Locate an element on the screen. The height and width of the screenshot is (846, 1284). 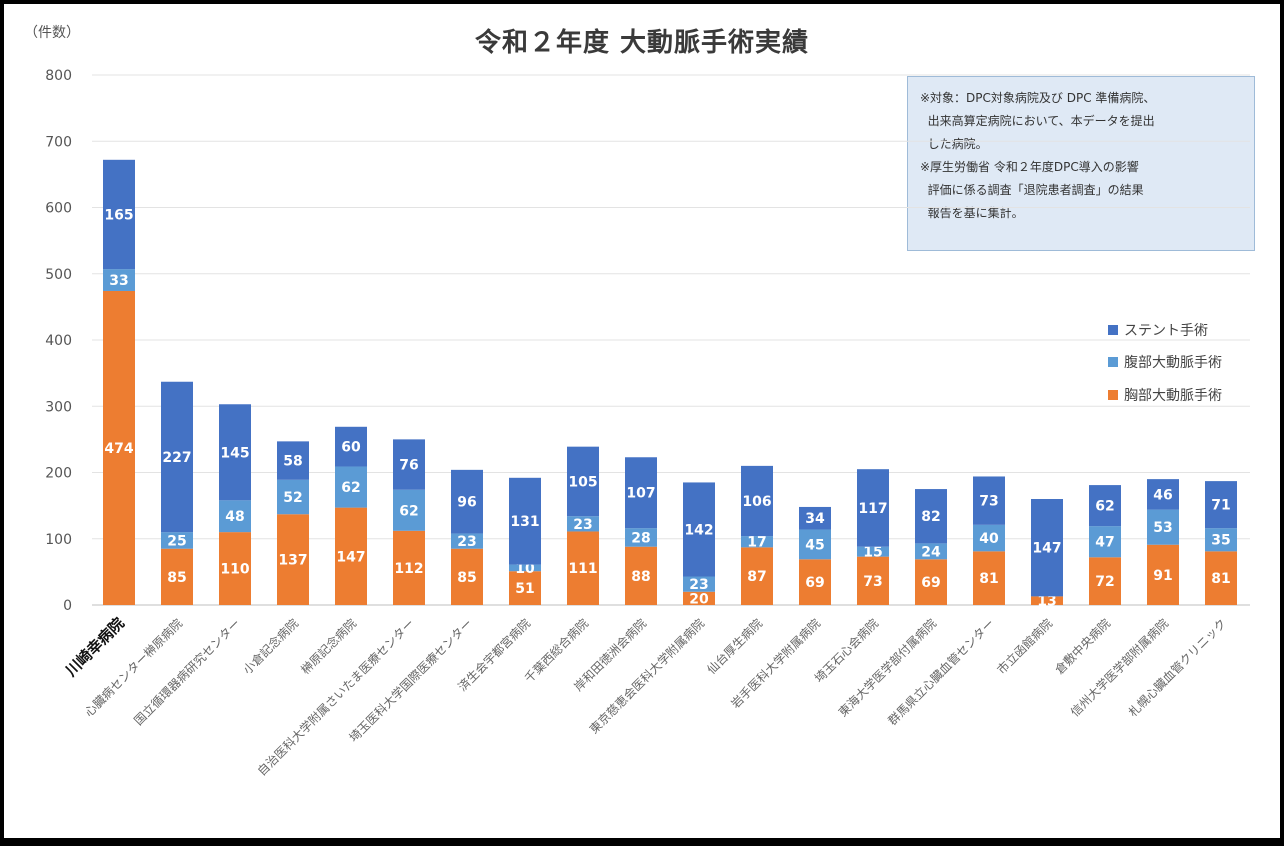
data-label: 20 is located at coordinates (699, 599).